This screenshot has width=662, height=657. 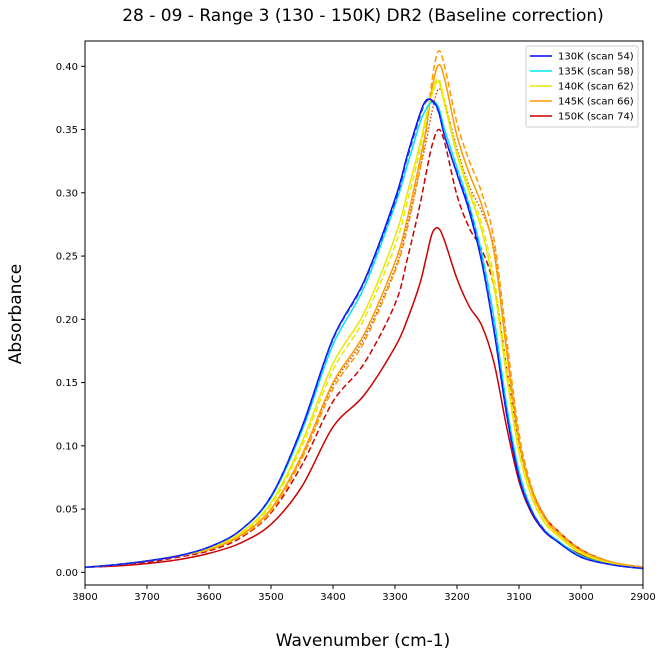 I want to click on legend-box, so click(x=582, y=86).